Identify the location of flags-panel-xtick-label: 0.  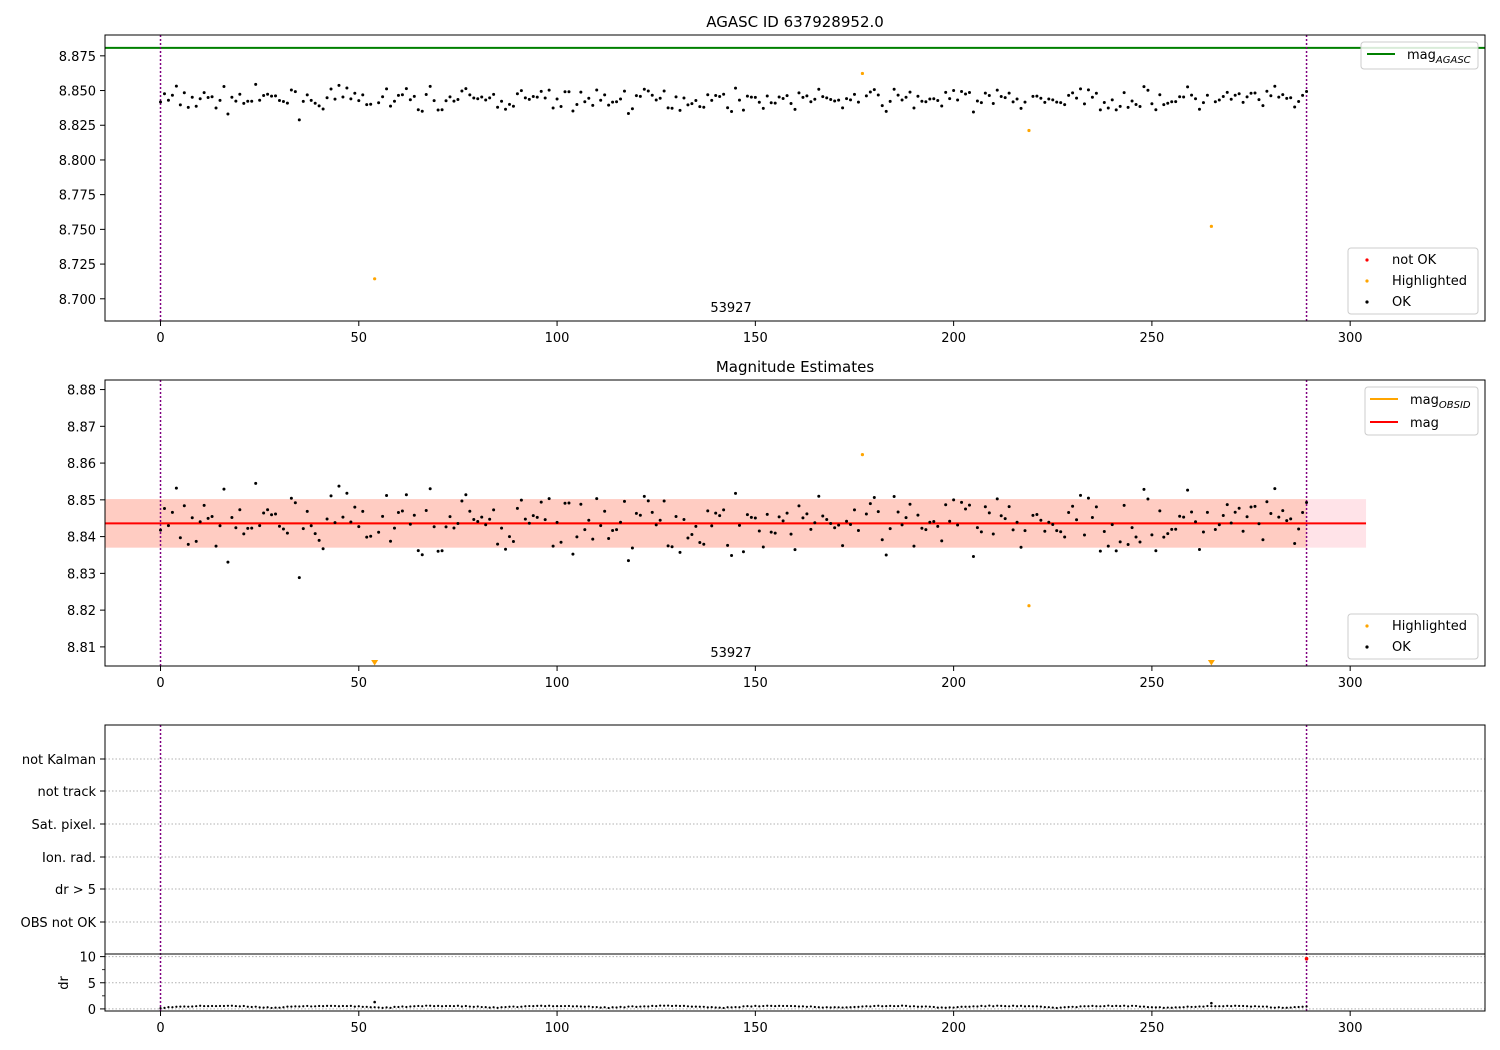
(160, 1028).